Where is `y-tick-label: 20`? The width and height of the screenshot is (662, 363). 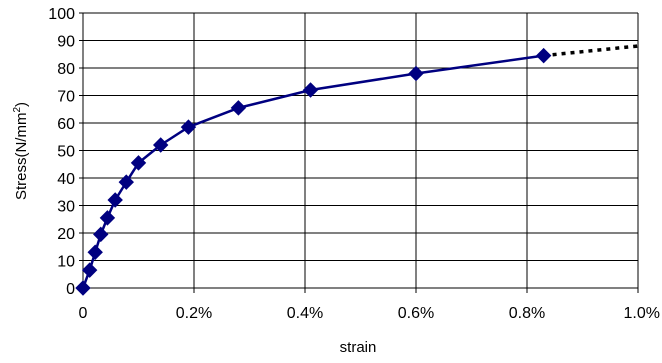 y-tick-label: 20 is located at coordinates (66, 234).